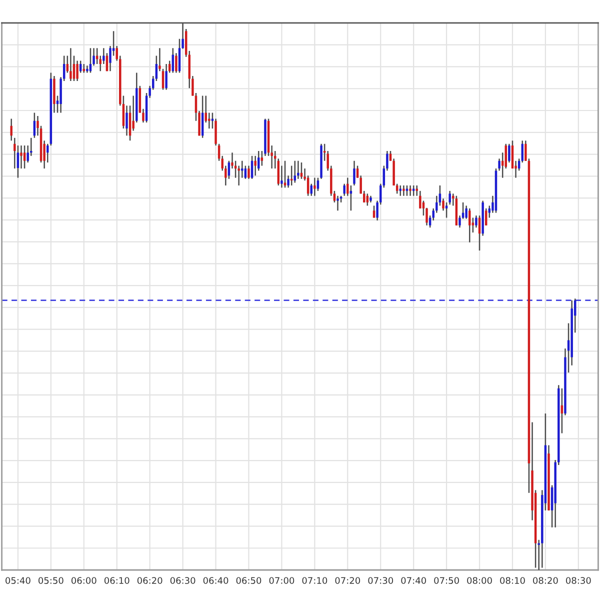  What do you see at coordinates (183, 580) in the screenshot?
I see `x-tick-label: 06:30` at bounding box center [183, 580].